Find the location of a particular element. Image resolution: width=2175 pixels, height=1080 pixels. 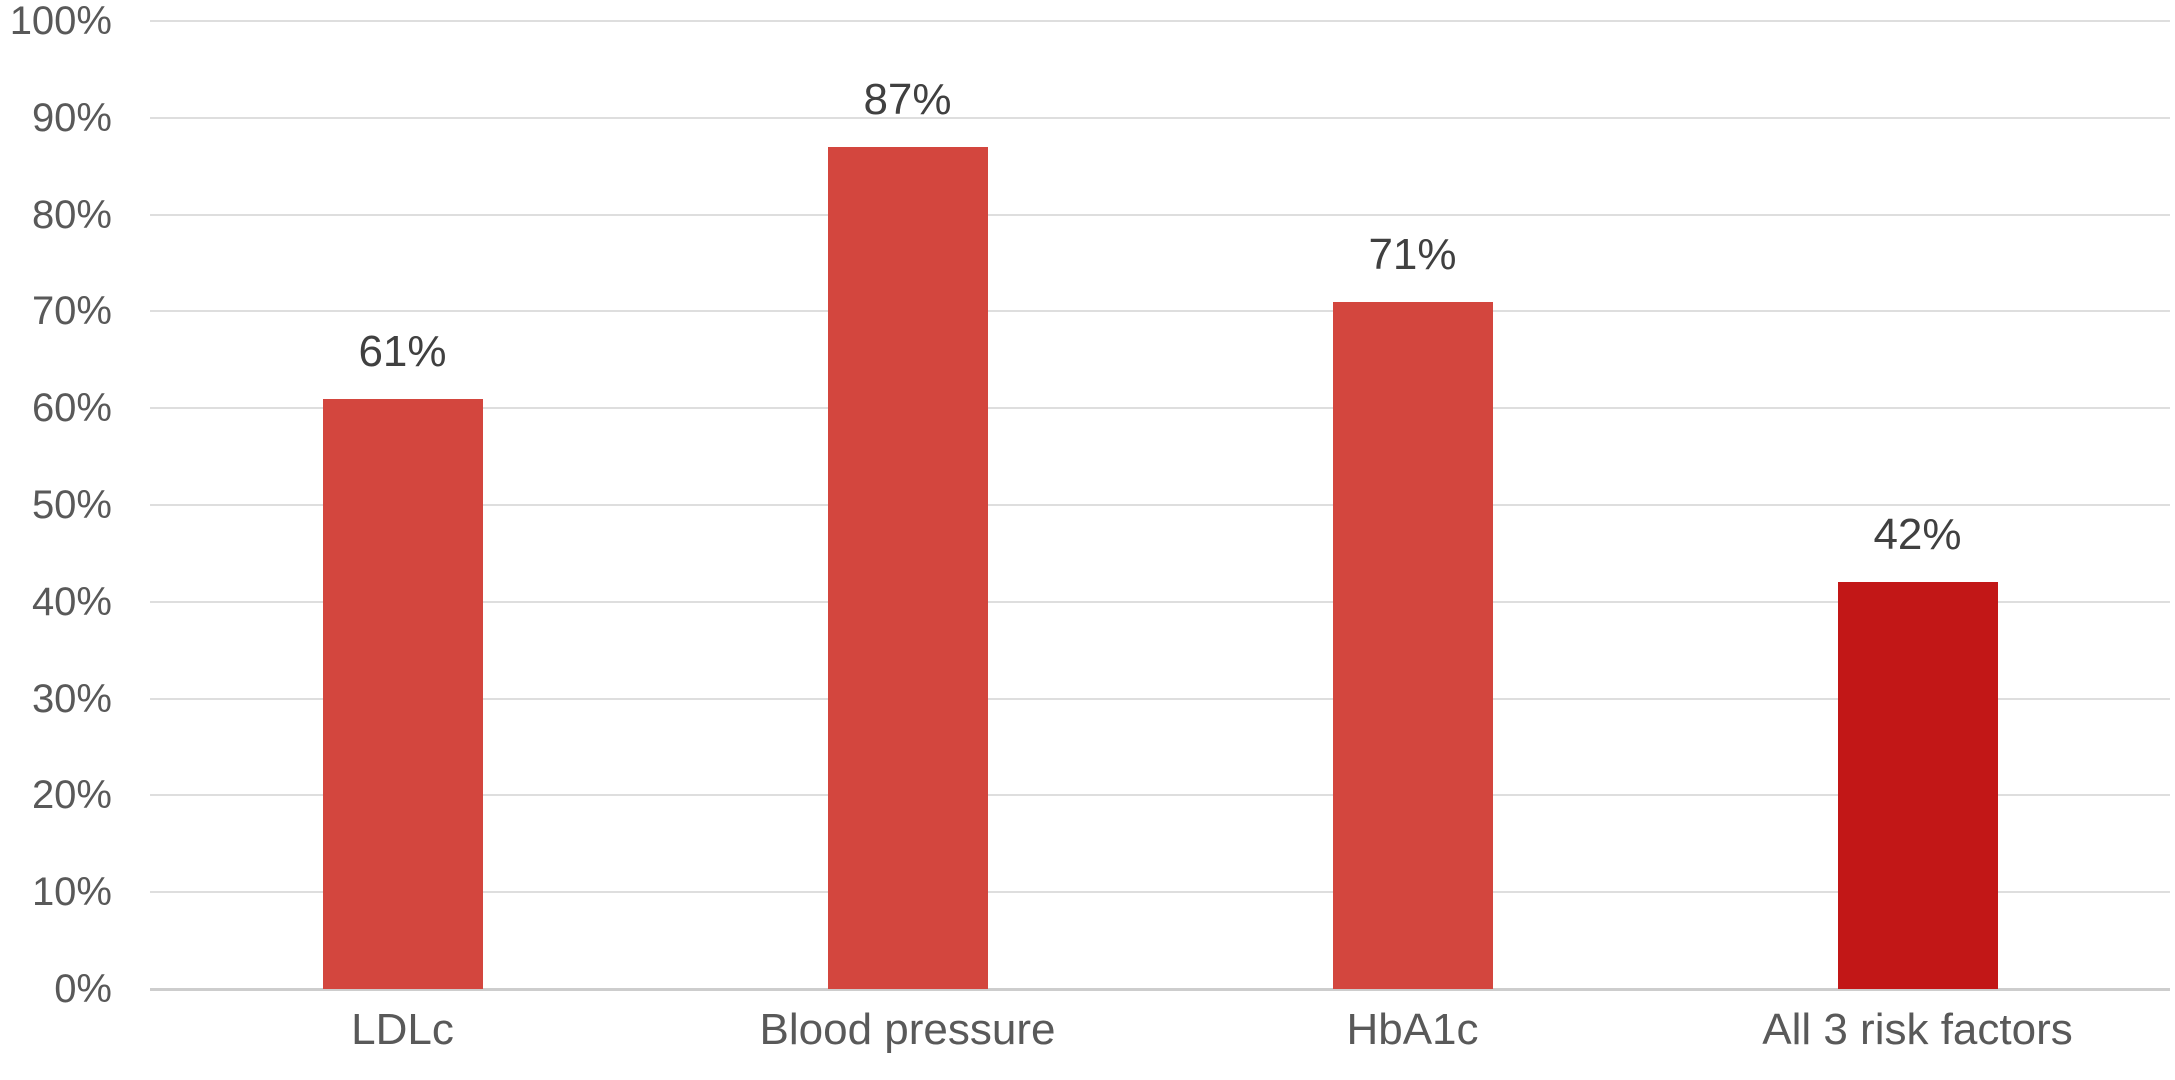

x-category-label: All 3 risk factors is located at coordinates (1917, 1029).